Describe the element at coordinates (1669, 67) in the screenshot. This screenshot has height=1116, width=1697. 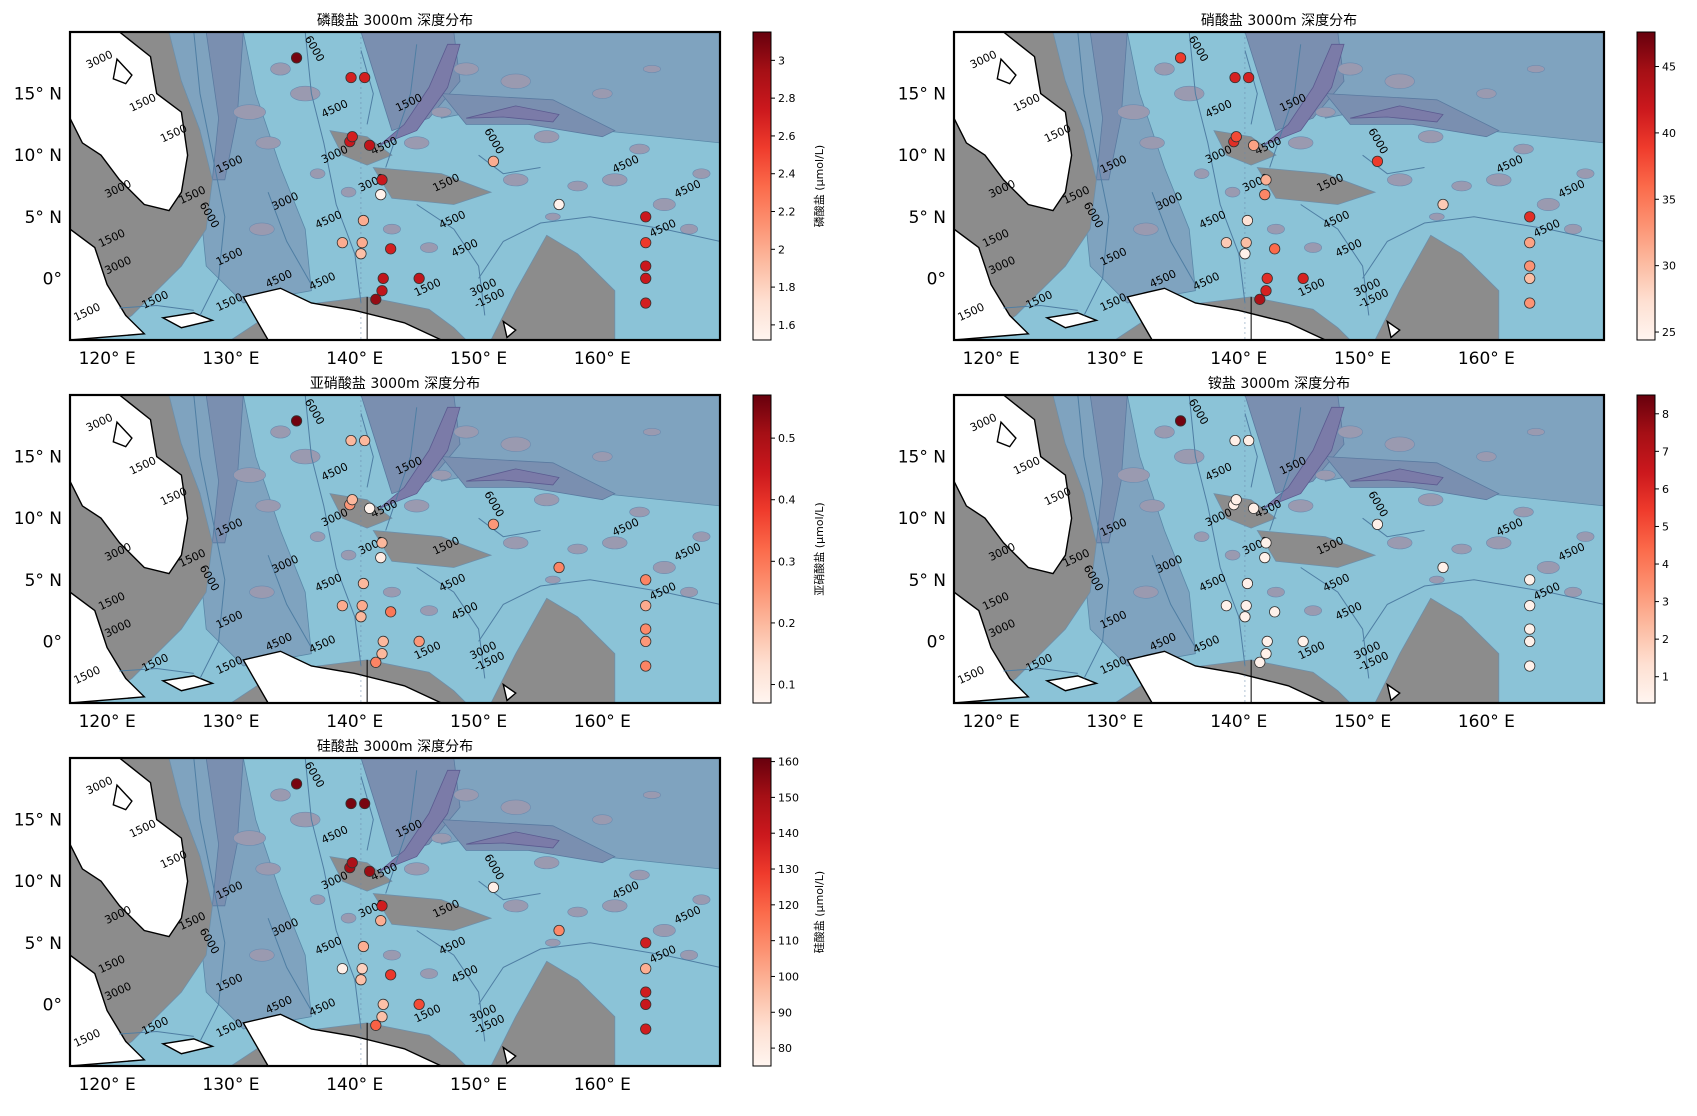
I see `colorbar-tick-label: 45` at that location.